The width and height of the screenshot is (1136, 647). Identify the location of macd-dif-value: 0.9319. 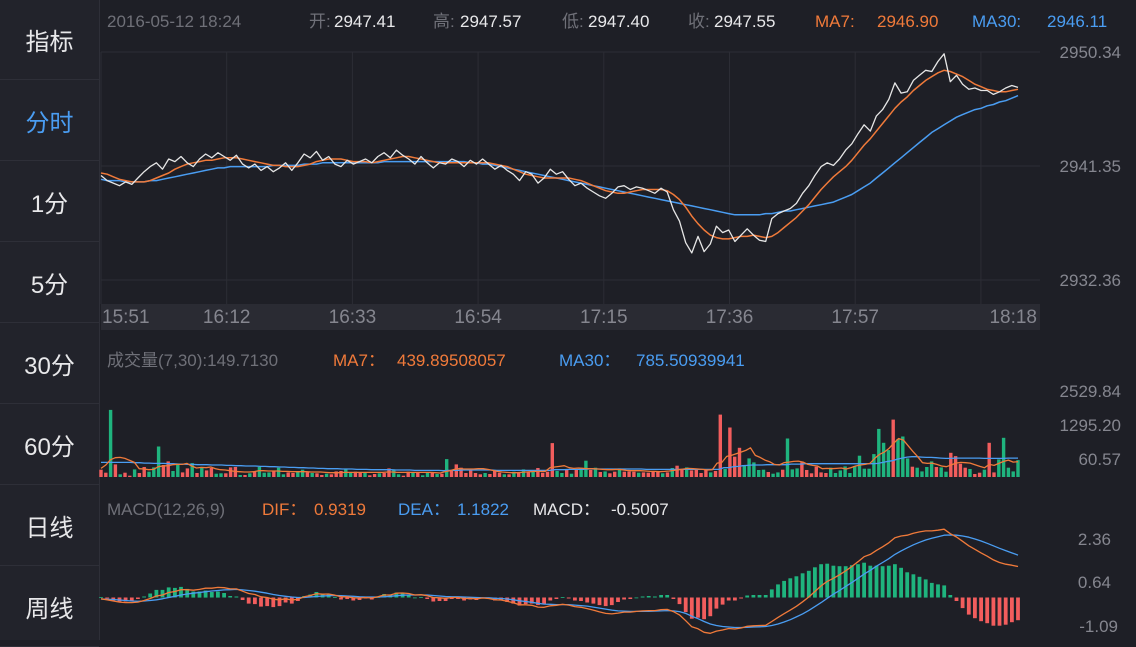
(340, 509).